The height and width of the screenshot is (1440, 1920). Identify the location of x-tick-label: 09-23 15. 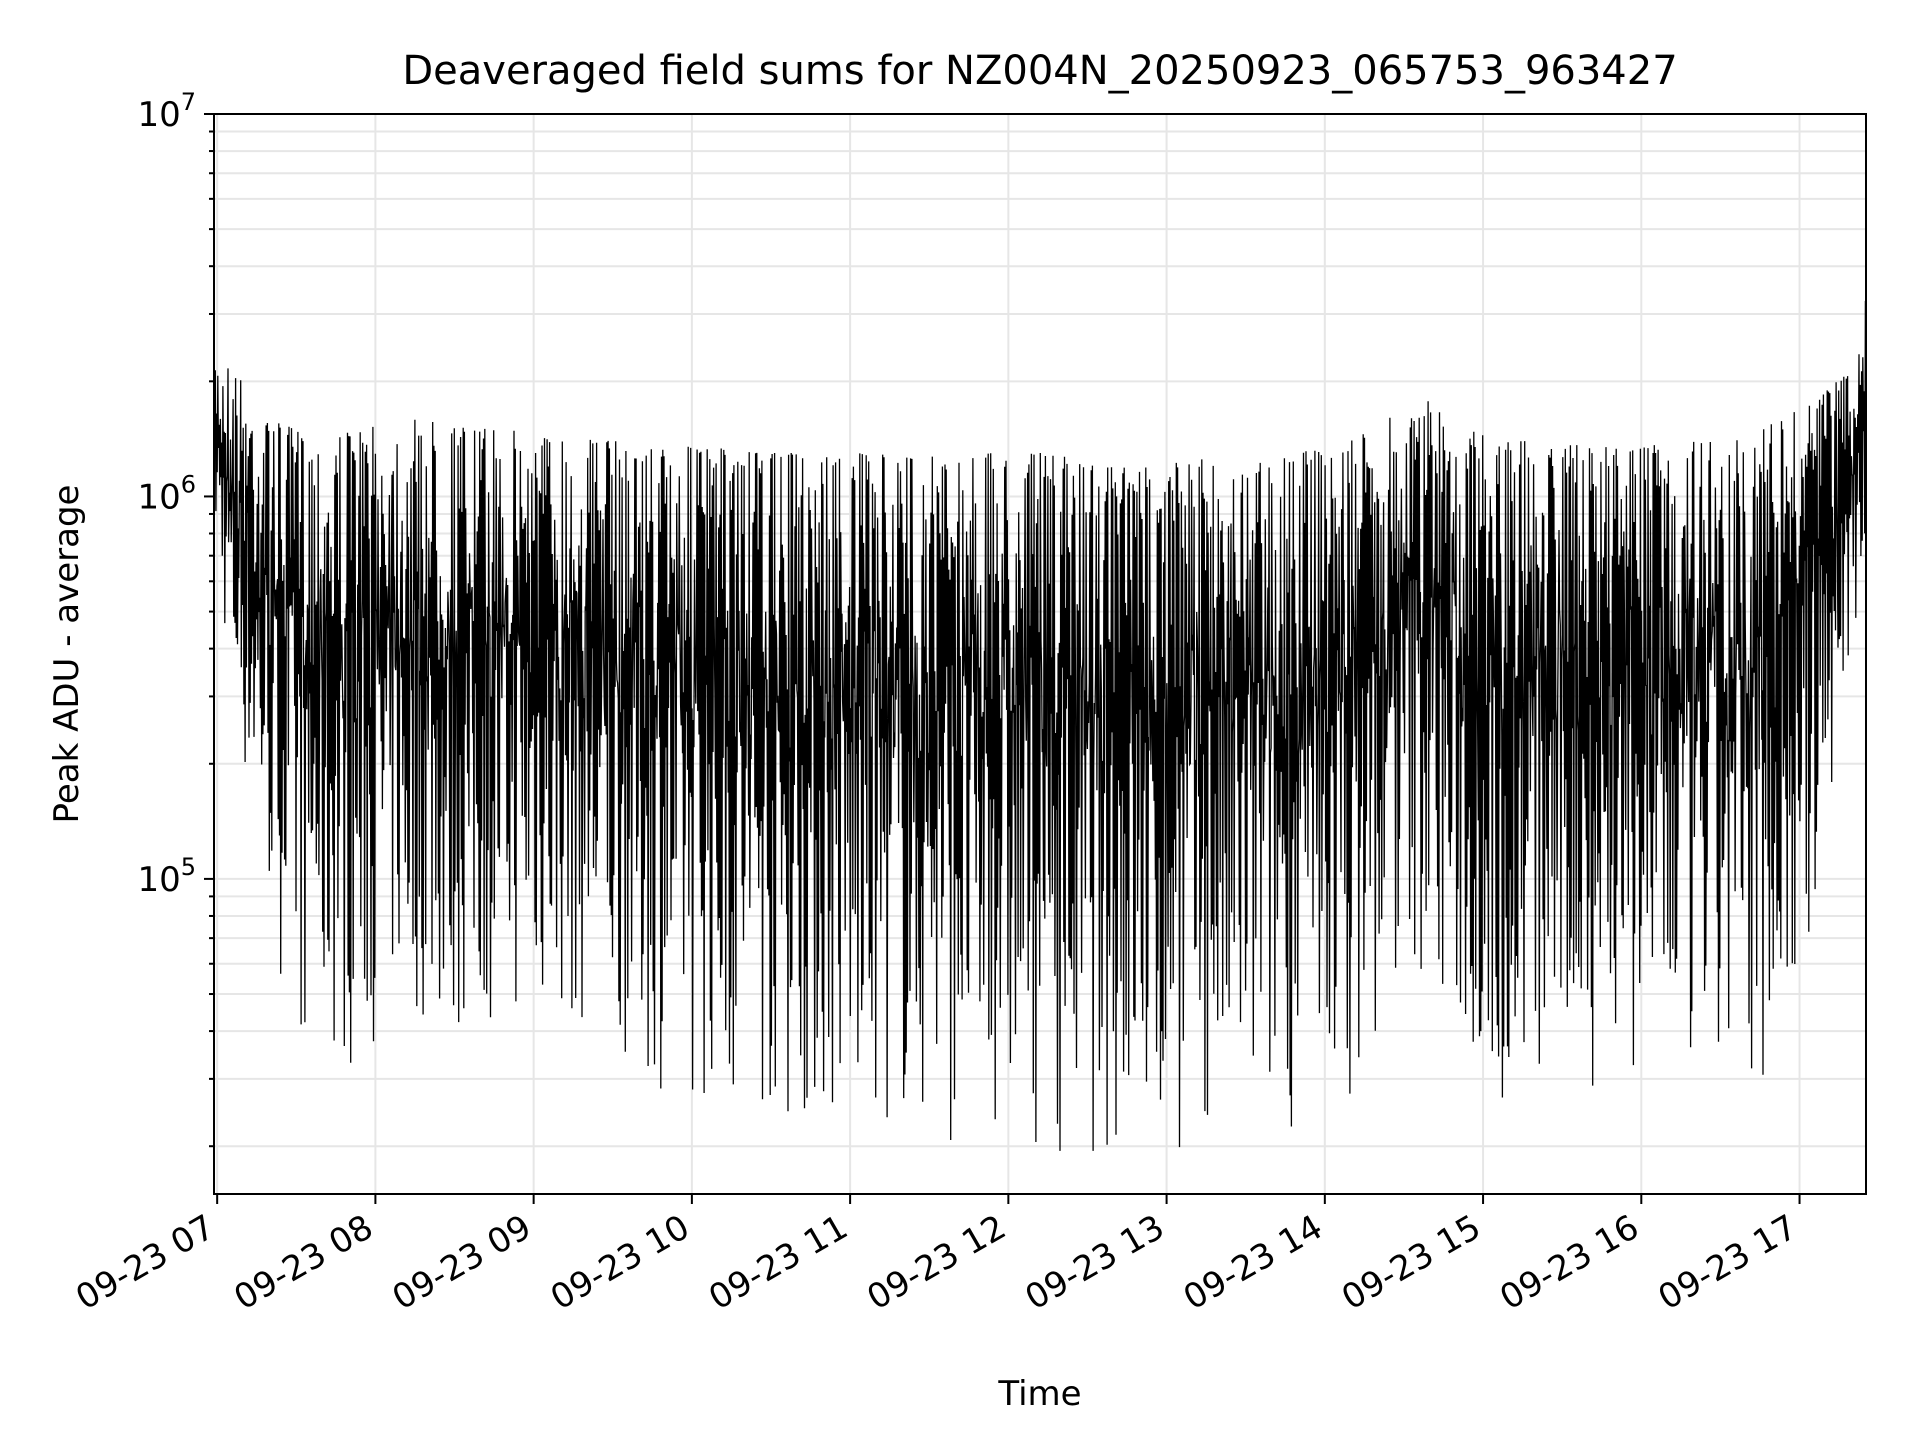
(1411, 1262).